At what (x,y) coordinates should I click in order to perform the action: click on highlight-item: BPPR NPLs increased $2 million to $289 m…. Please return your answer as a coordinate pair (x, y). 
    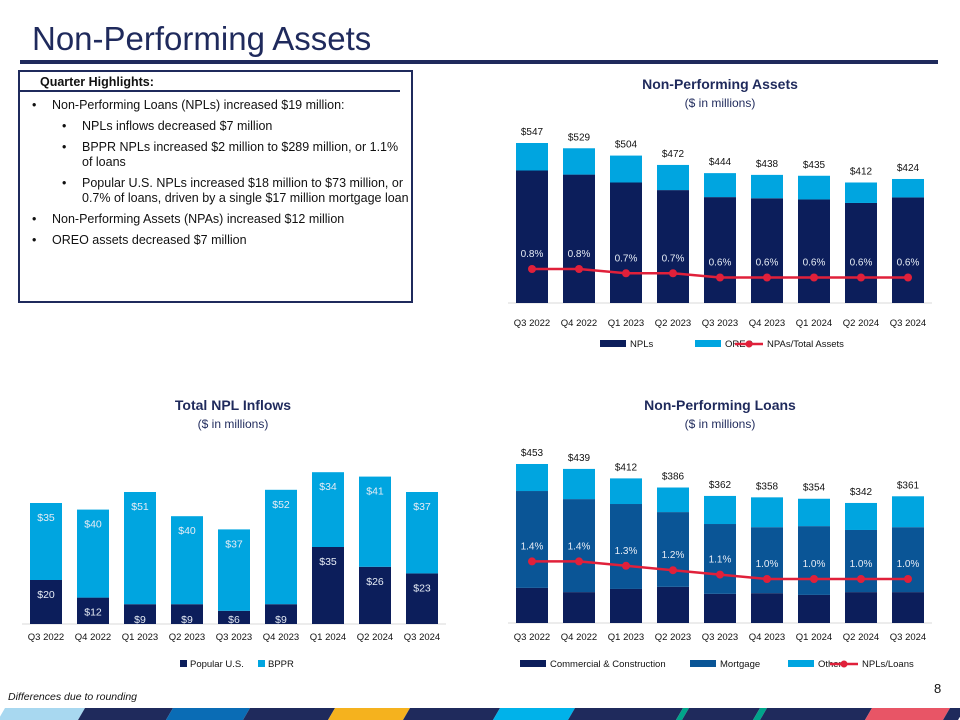
    Looking at the image, I should click on (220, 155).